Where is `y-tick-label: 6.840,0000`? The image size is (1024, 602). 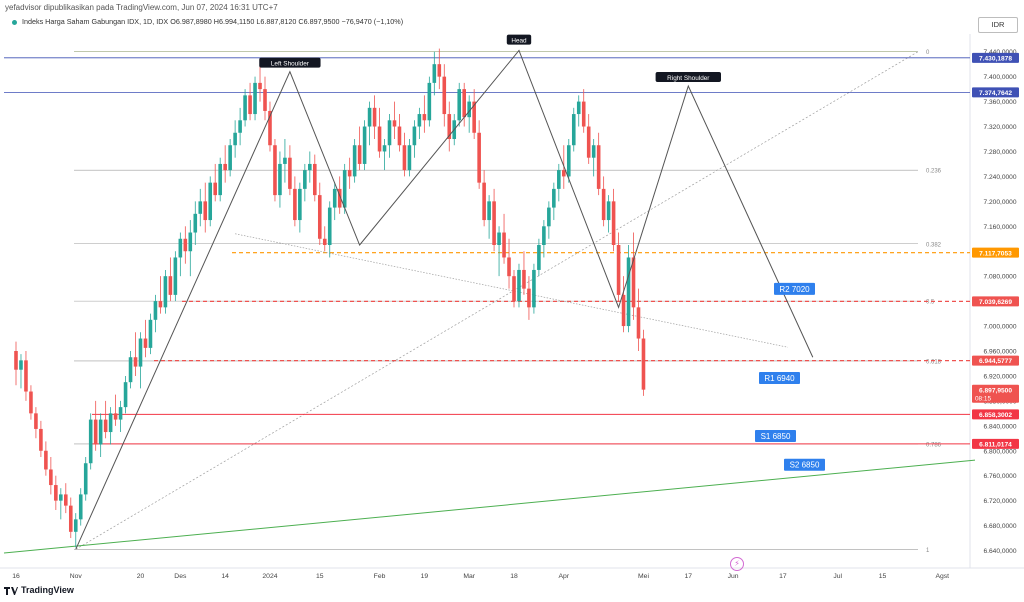
y-tick-label: 6.840,0000 is located at coordinates (999, 426).